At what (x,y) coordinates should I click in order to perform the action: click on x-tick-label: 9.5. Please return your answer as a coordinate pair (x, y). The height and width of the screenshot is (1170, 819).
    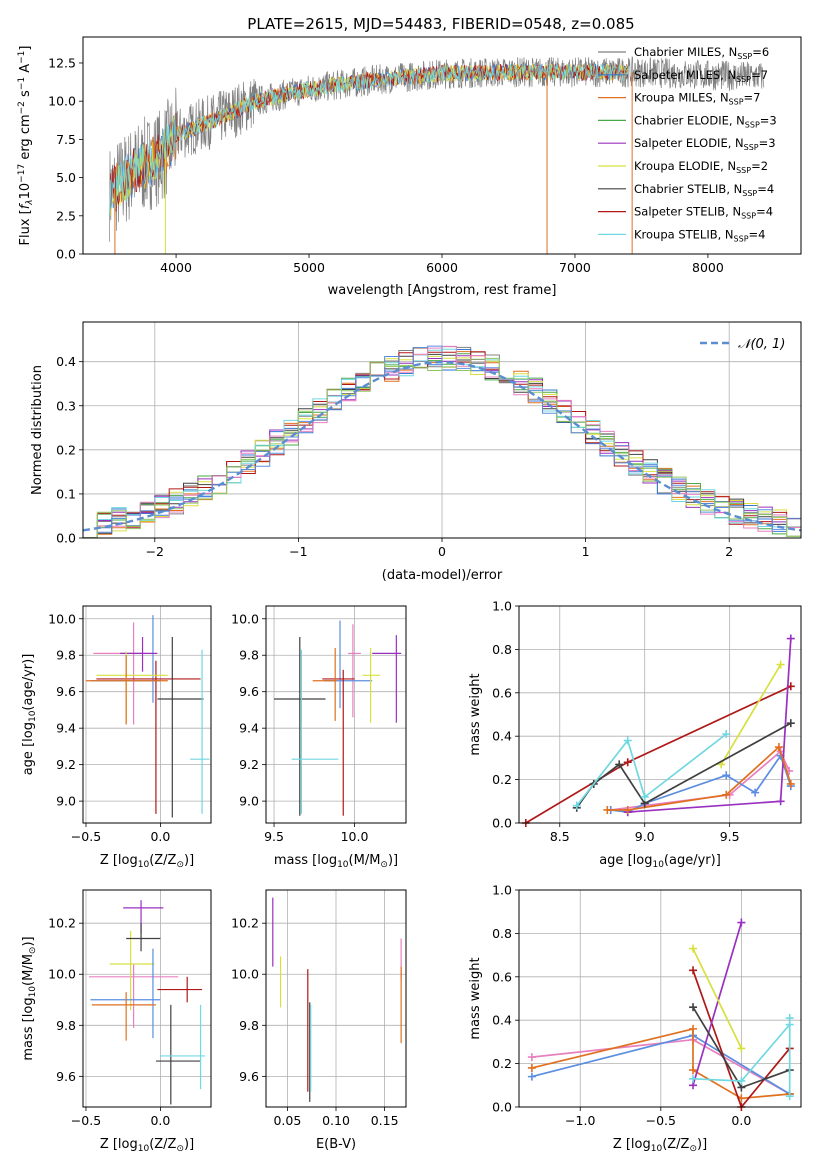
    Looking at the image, I should click on (730, 836).